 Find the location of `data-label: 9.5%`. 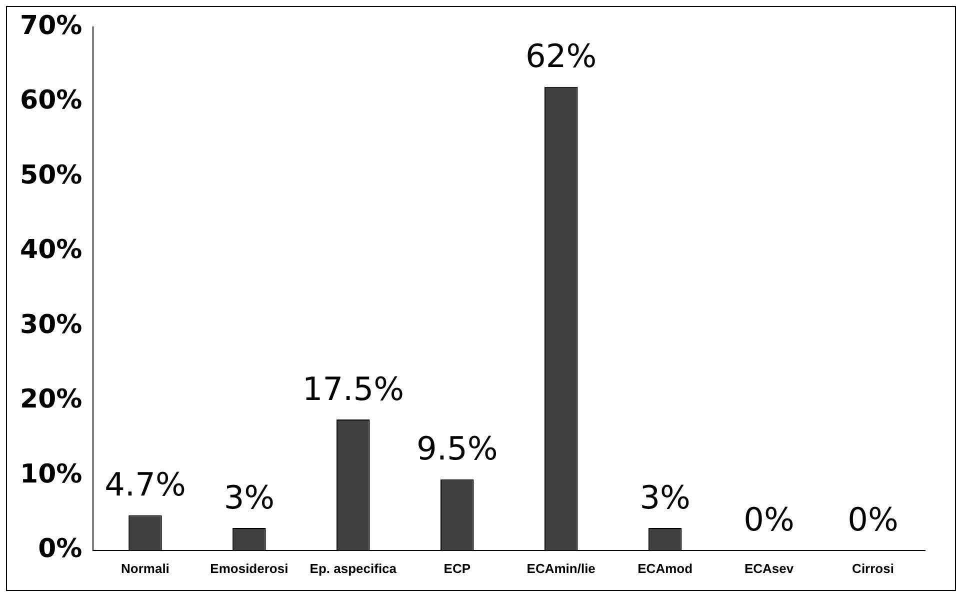

data-label: 9.5% is located at coordinates (457, 449).